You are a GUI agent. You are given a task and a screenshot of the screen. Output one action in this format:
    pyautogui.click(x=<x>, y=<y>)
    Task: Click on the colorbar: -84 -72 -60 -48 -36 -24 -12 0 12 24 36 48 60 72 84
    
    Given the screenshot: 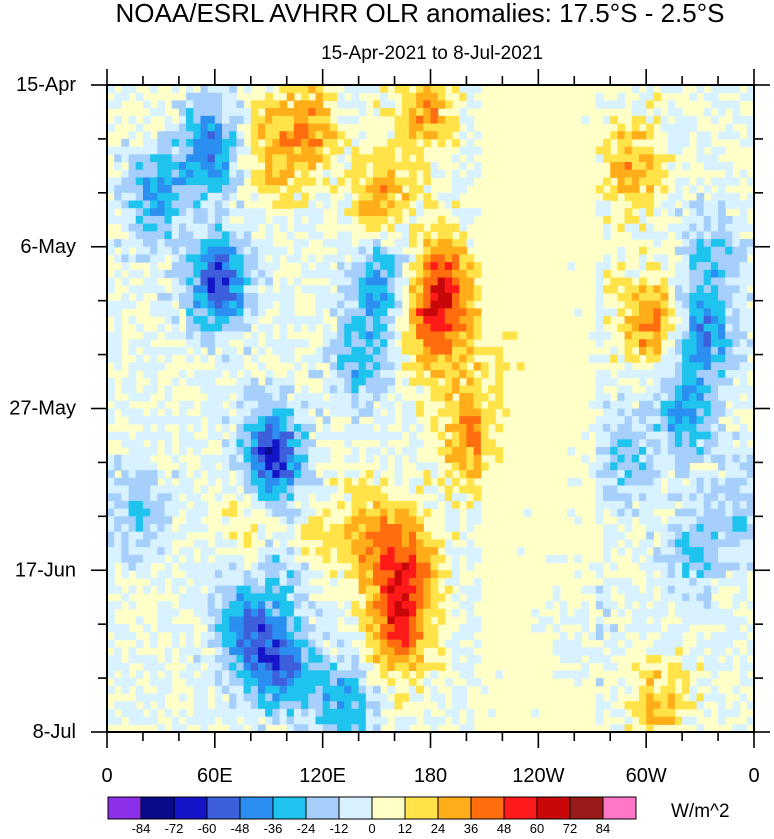 What is the action you would take?
    pyautogui.click(x=372, y=816)
    